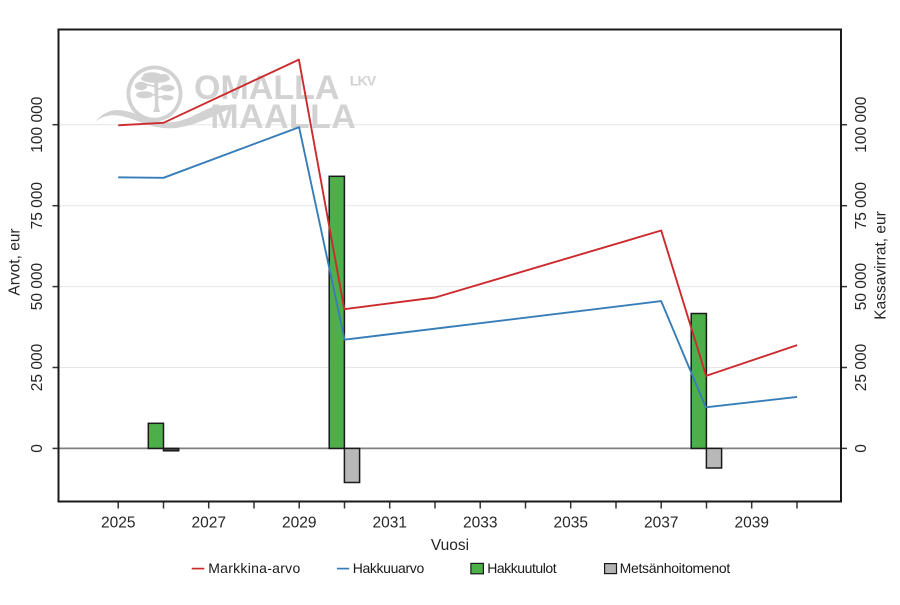 The width and height of the screenshot is (900, 605). I want to click on svg-text: MAALLA, so click(283, 117).